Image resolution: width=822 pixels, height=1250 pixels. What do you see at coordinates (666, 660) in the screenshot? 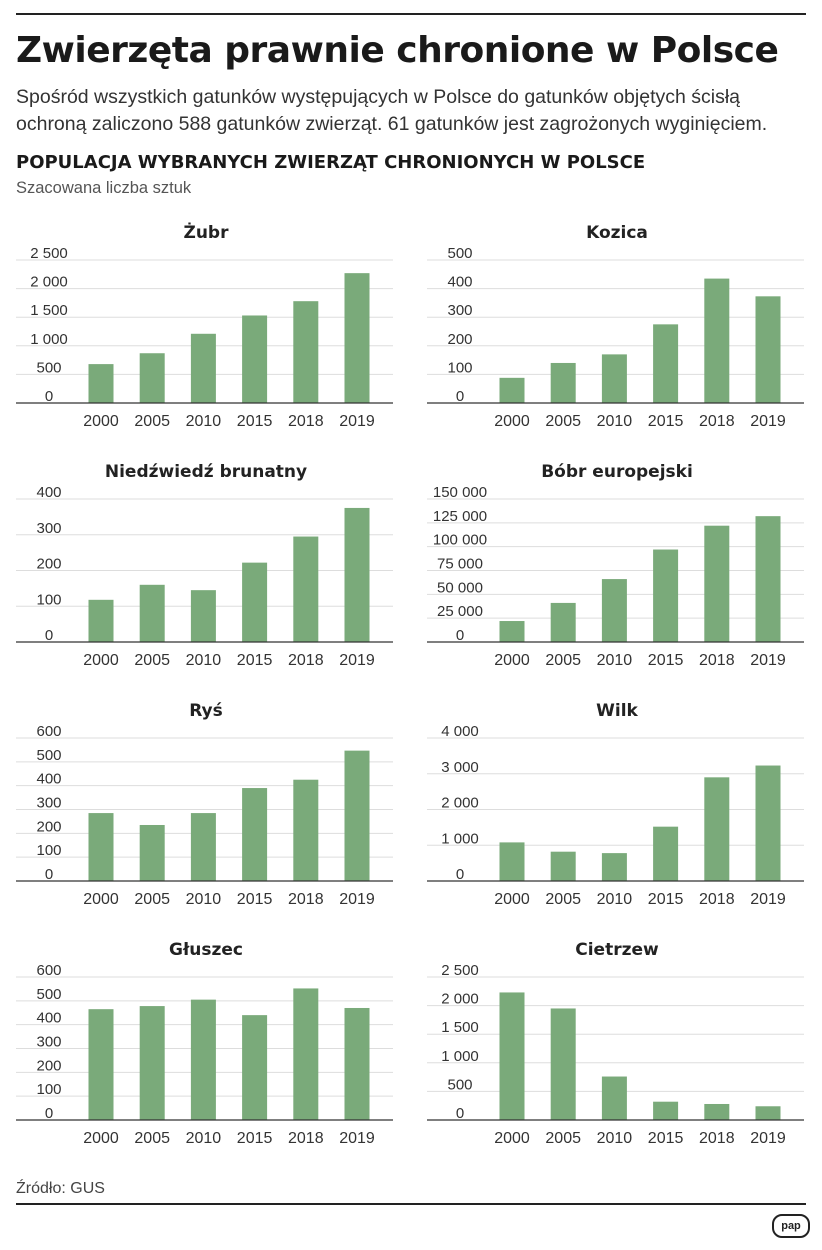
I see `chart-4-xtick-label: 2015` at bounding box center [666, 660].